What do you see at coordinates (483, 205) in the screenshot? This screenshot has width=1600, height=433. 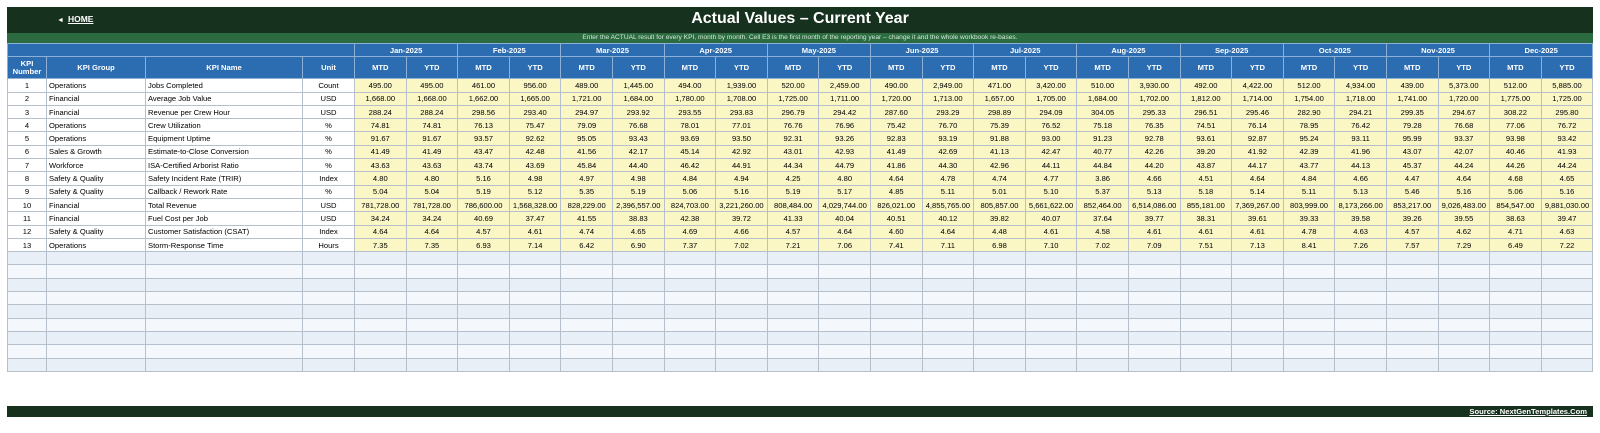 I see `mtd-value-cell: 786,600.00` at bounding box center [483, 205].